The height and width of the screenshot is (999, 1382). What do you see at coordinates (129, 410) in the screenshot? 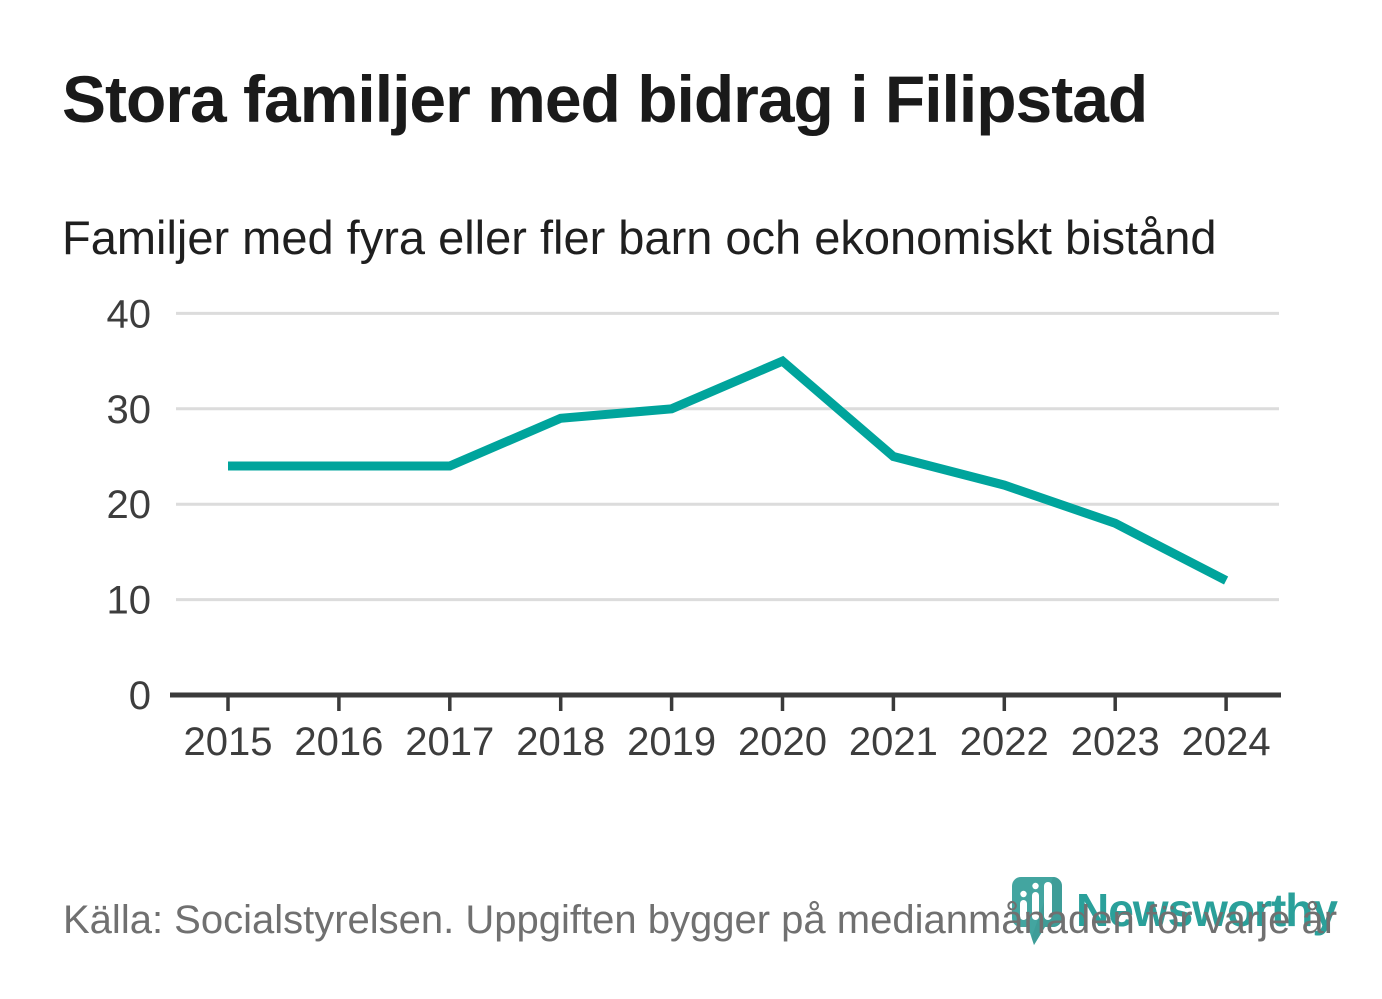
I see `y-axis-label-30: 30` at bounding box center [129, 410].